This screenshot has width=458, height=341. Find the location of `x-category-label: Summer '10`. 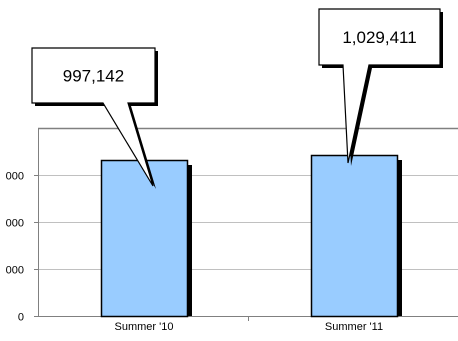

x-category-label: Summer '10 is located at coordinates (144, 327).